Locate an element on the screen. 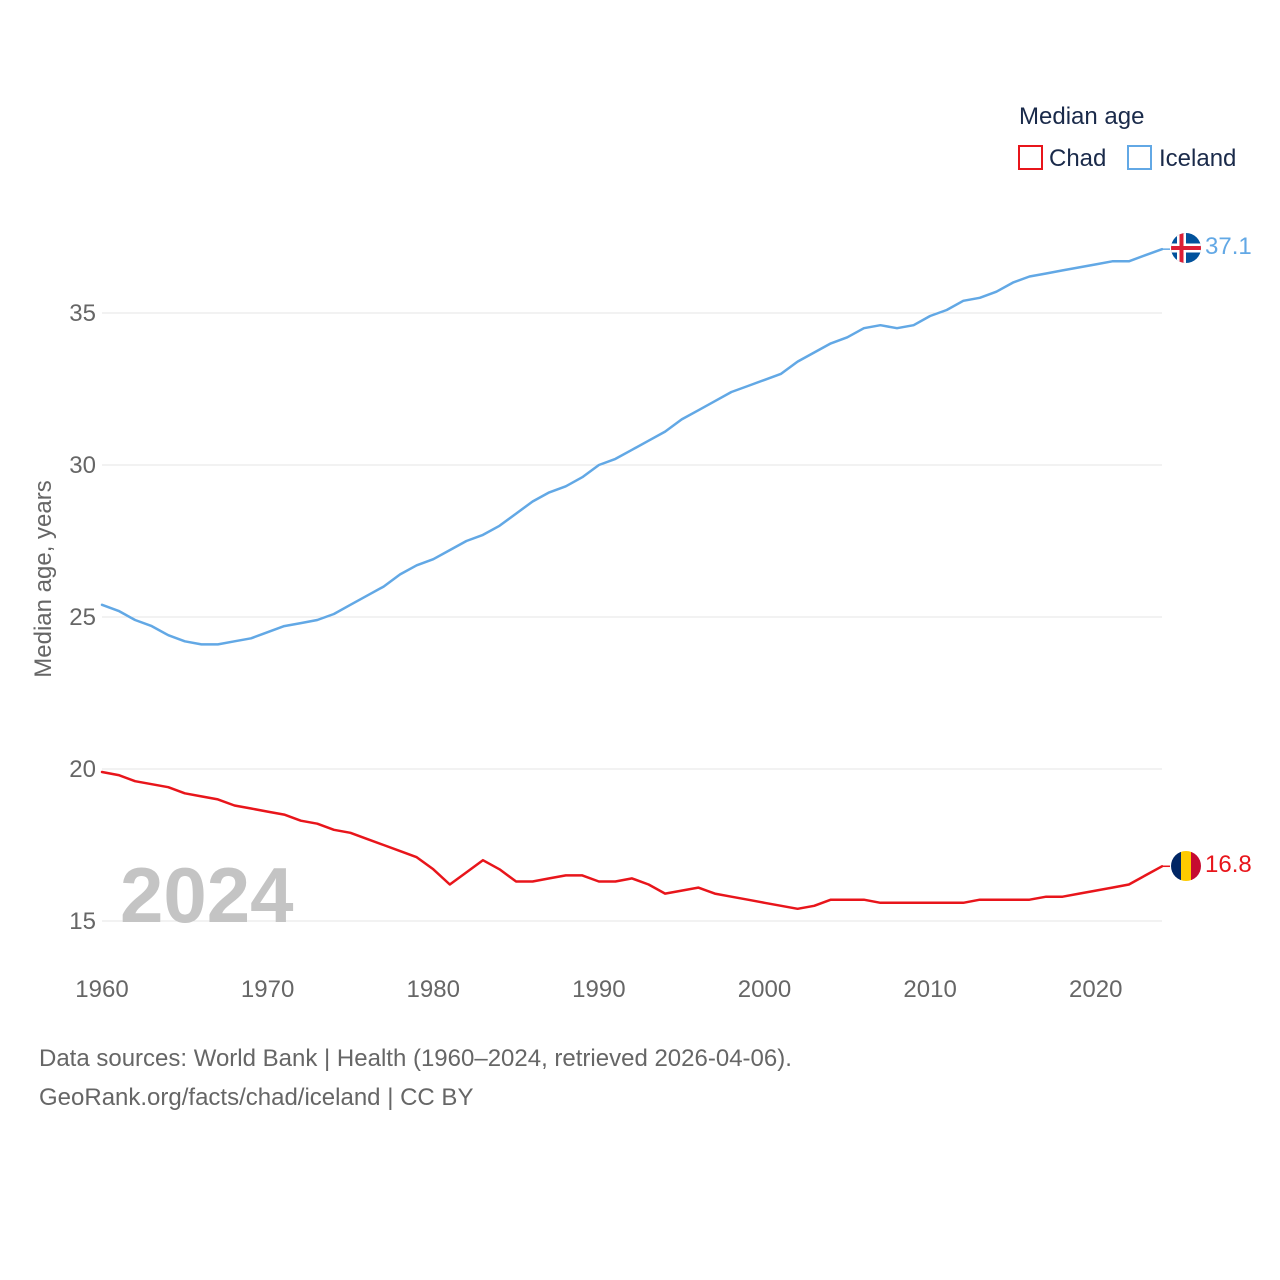 The width and height of the screenshot is (1280, 1280). x-axis-tick-labels: 1960 1970 1980 1990 2000 2010 2020 is located at coordinates (598, 989).